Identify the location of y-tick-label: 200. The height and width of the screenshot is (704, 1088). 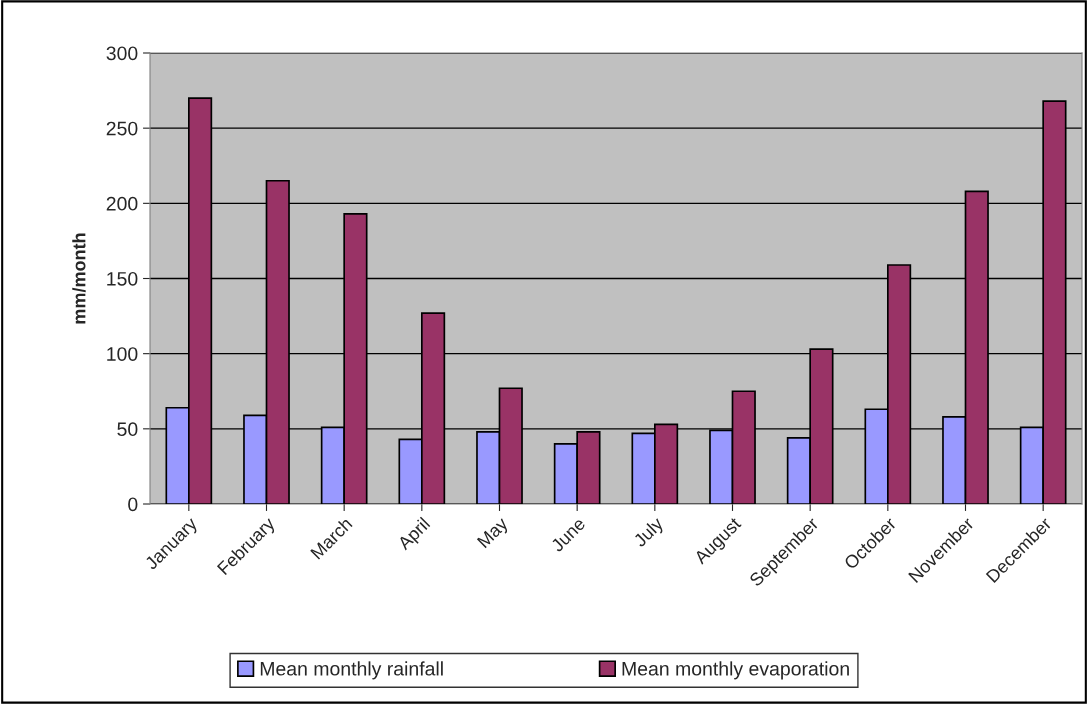
(122, 203).